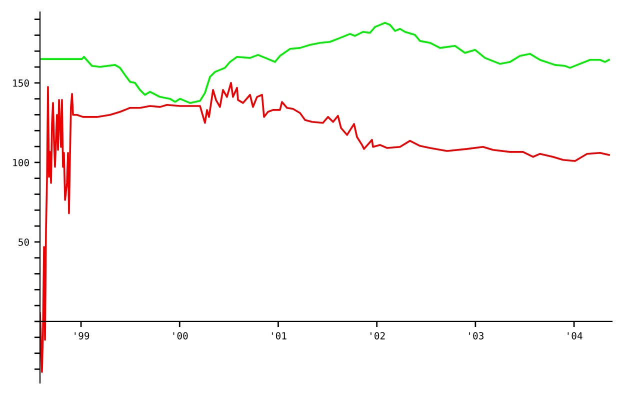 The height and width of the screenshot is (395, 639). I want to click on x-tick-label: '01, so click(279, 336).